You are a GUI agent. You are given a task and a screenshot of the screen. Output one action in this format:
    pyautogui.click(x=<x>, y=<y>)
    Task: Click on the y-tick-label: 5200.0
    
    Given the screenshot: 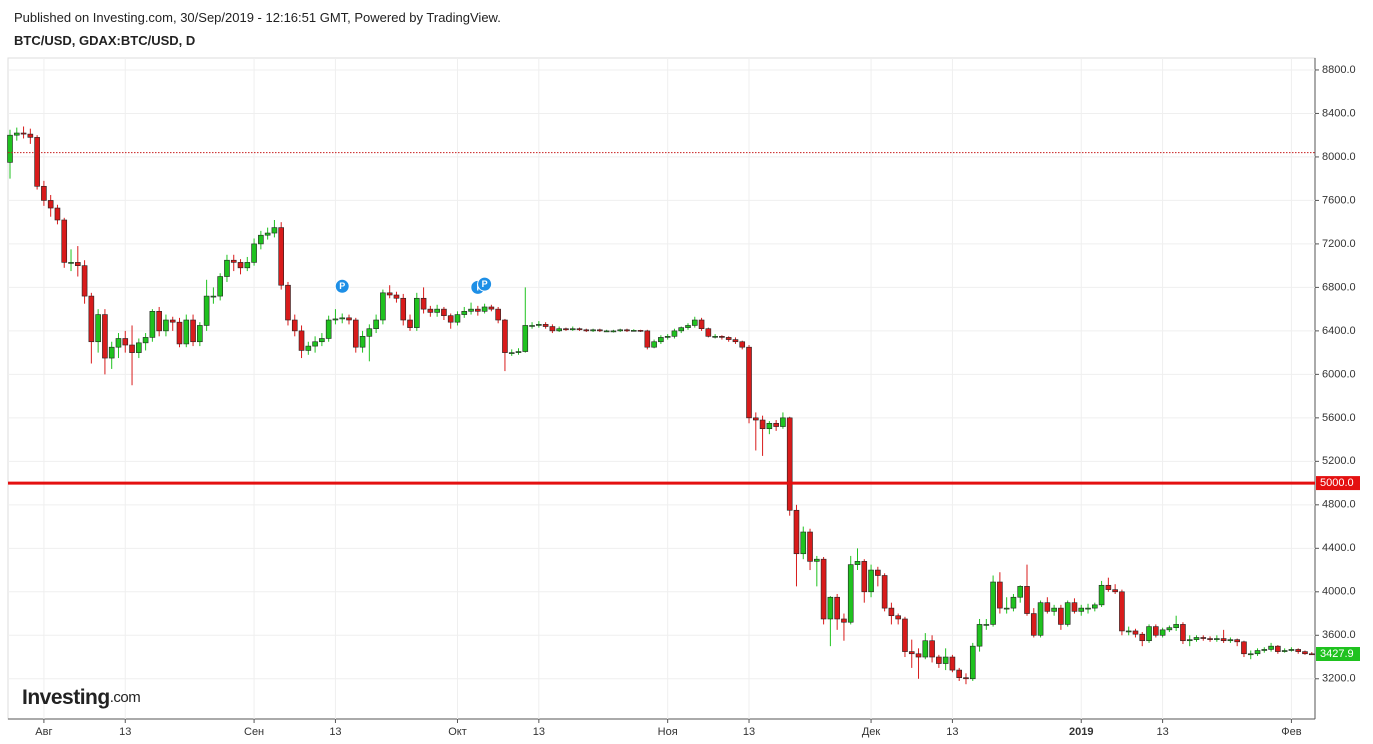 What is the action you would take?
    pyautogui.click(x=1339, y=461)
    